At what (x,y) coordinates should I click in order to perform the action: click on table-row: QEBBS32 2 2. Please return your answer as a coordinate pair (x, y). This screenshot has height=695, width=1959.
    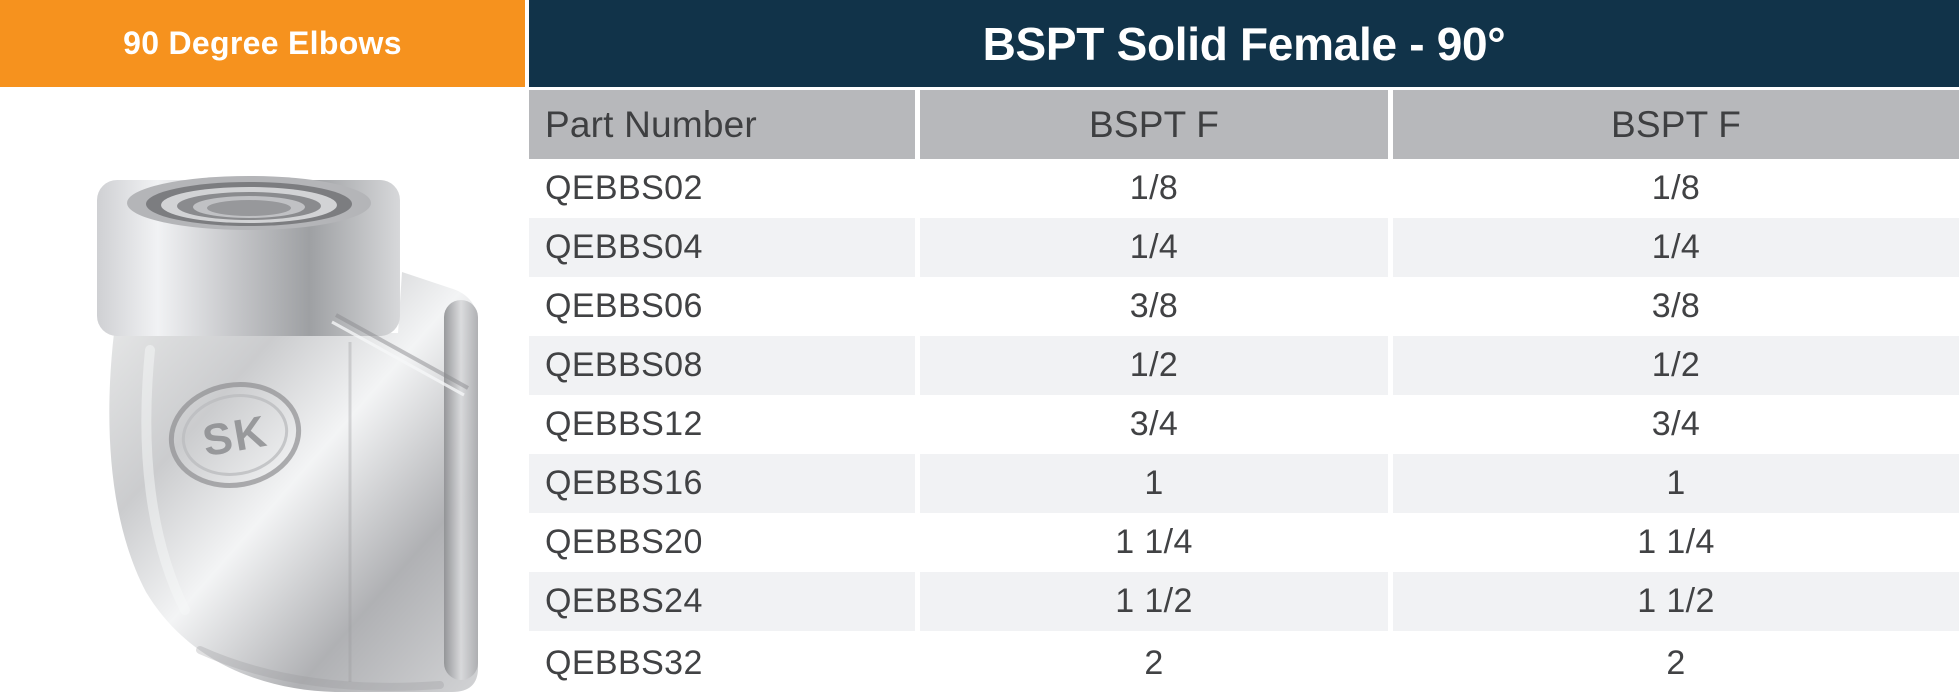
    Looking at the image, I should click on (1244, 663).